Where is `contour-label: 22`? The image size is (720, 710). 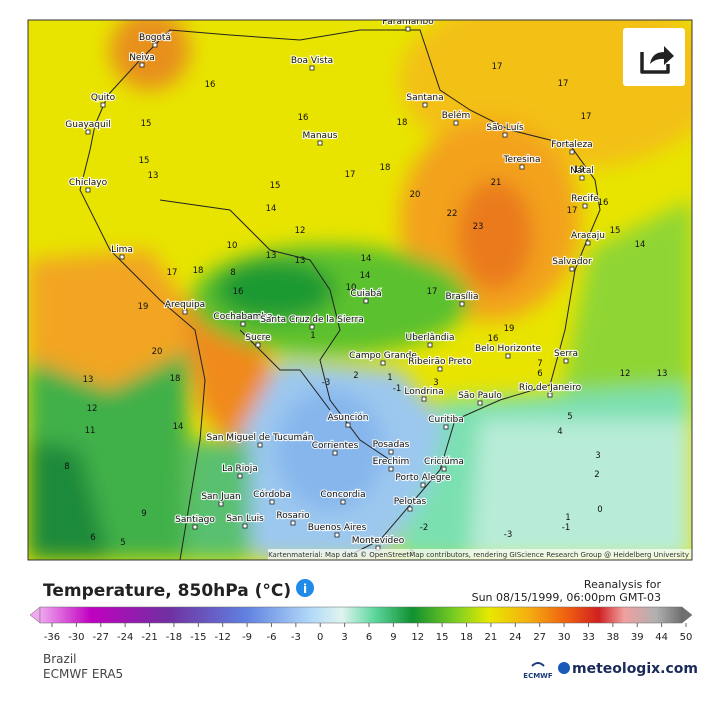 contour-label: 22 is located at coordinates (452, 214).